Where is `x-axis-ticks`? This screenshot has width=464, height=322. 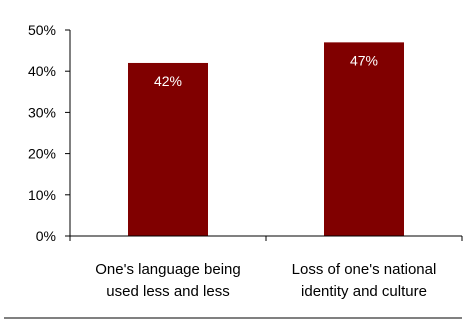
x-axis-ticks is located at coordinates (266, 238).